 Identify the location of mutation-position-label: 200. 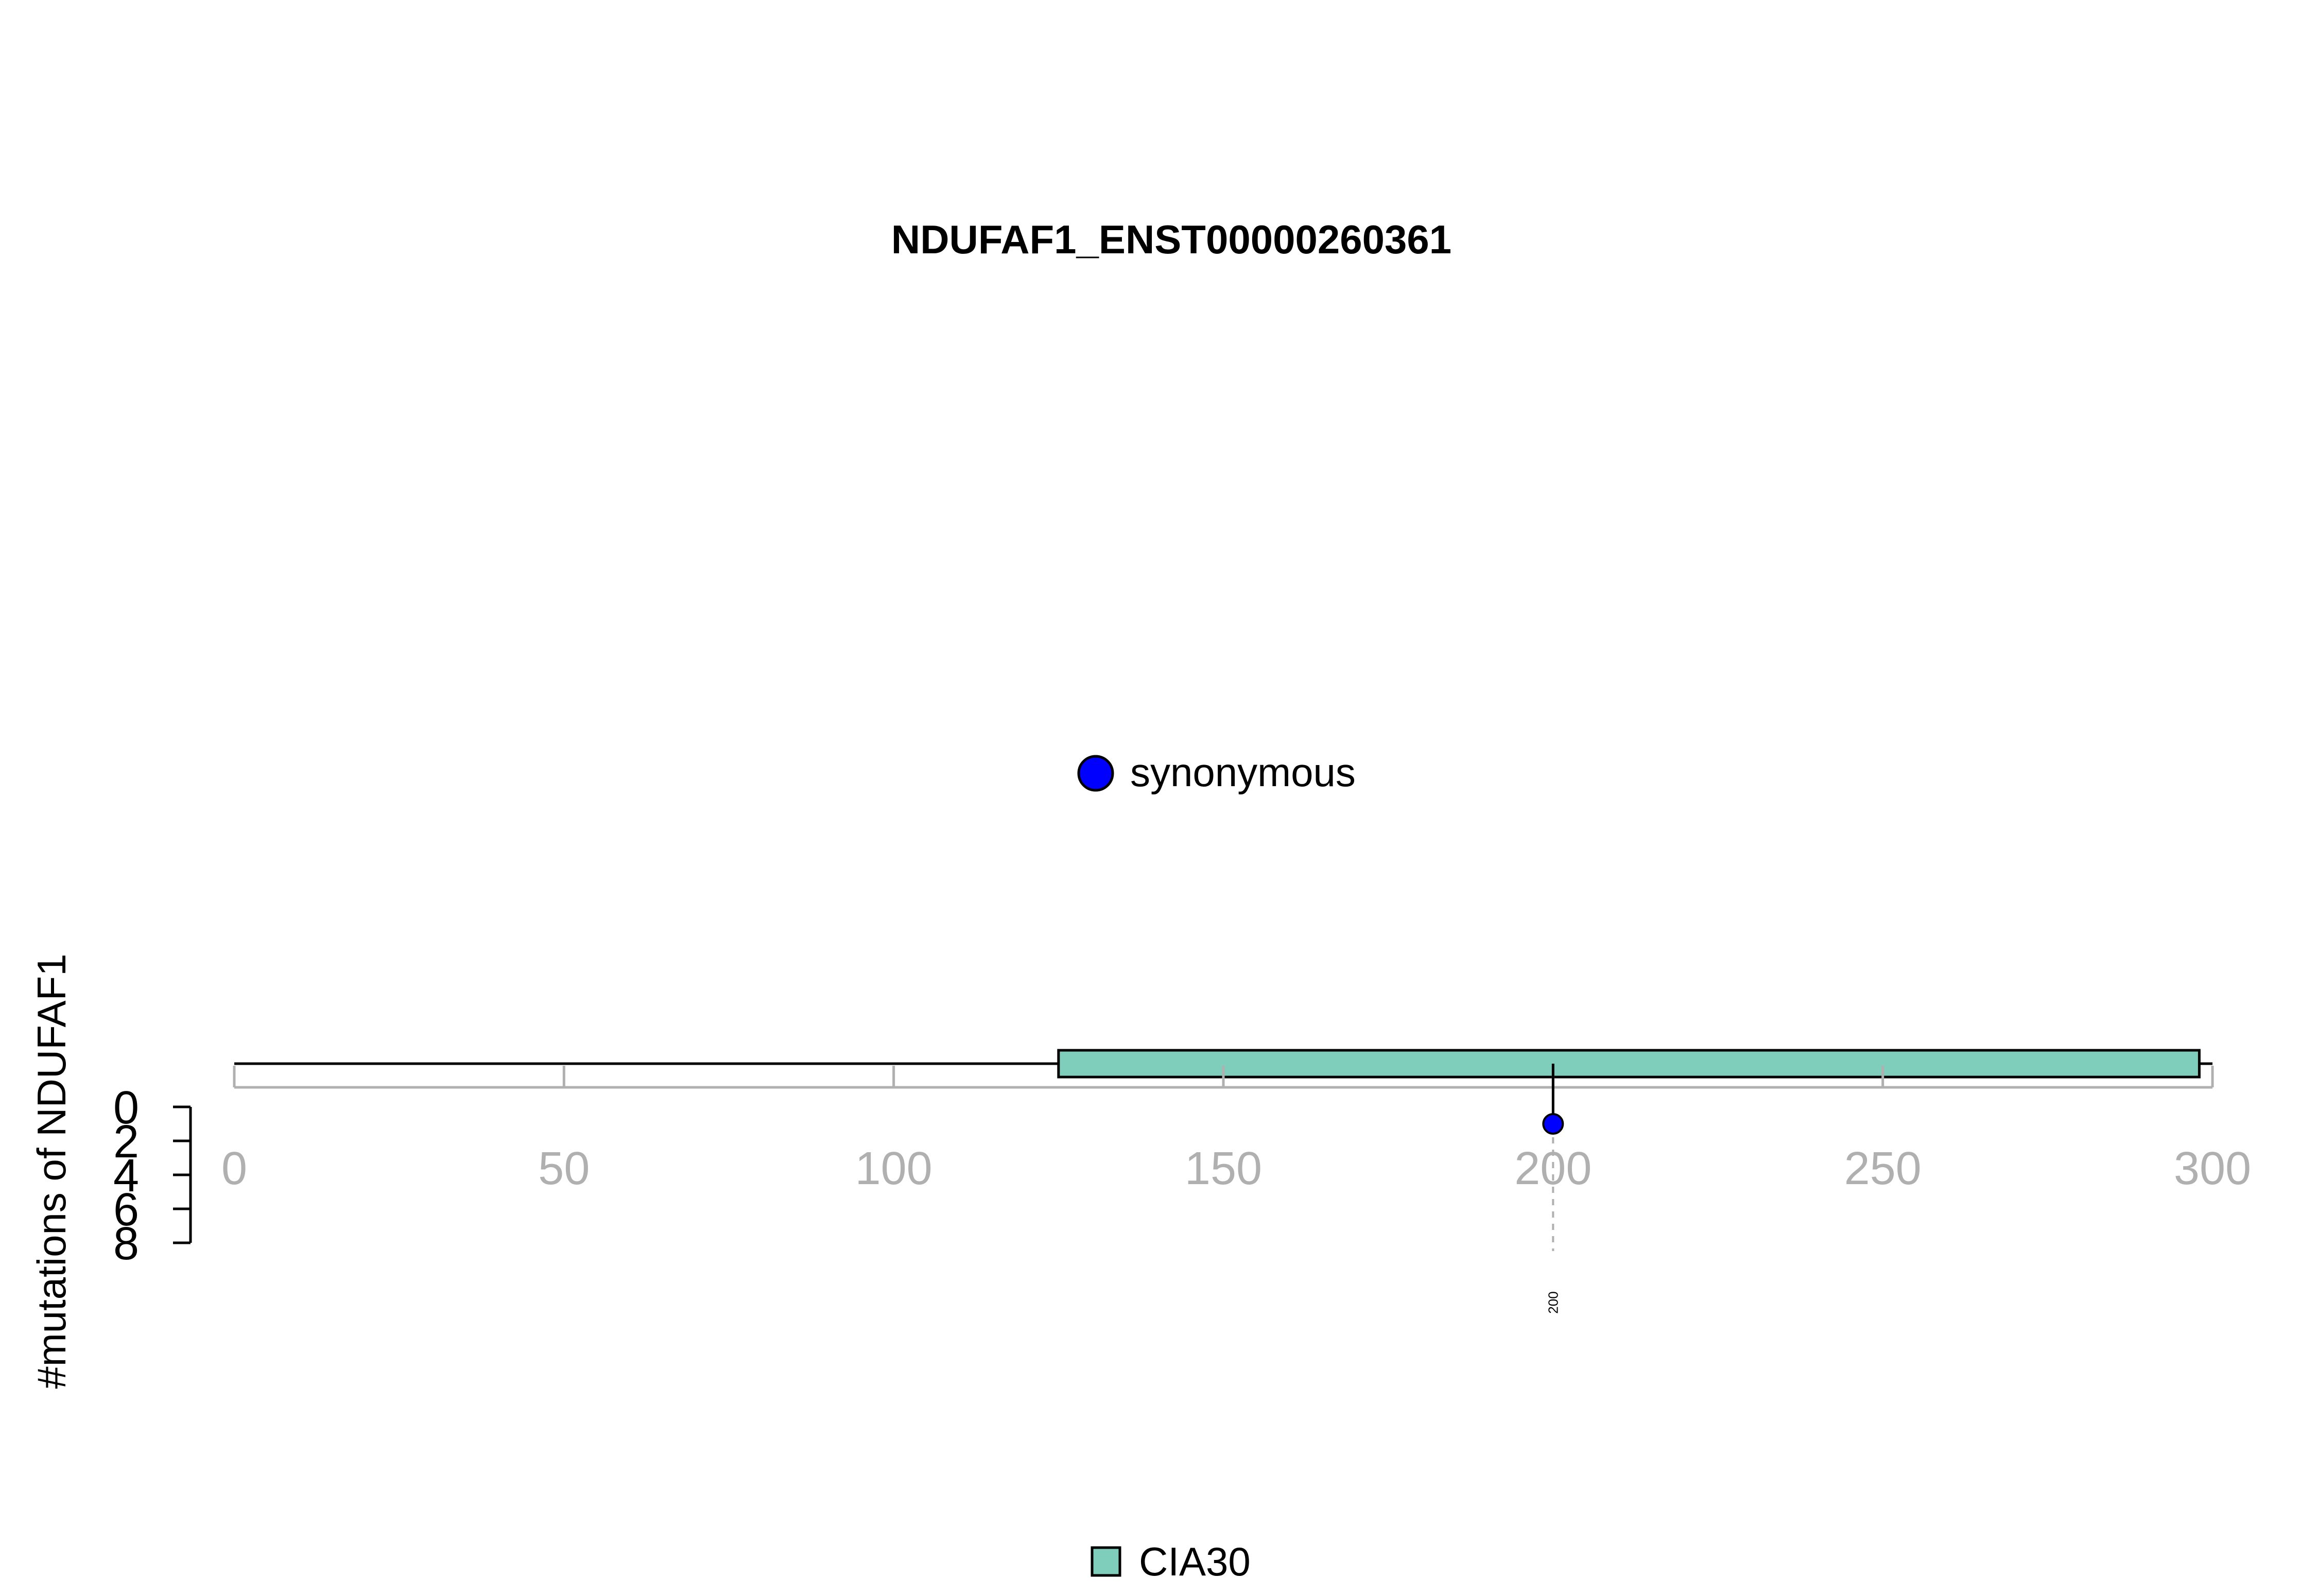
(1553, 1302).